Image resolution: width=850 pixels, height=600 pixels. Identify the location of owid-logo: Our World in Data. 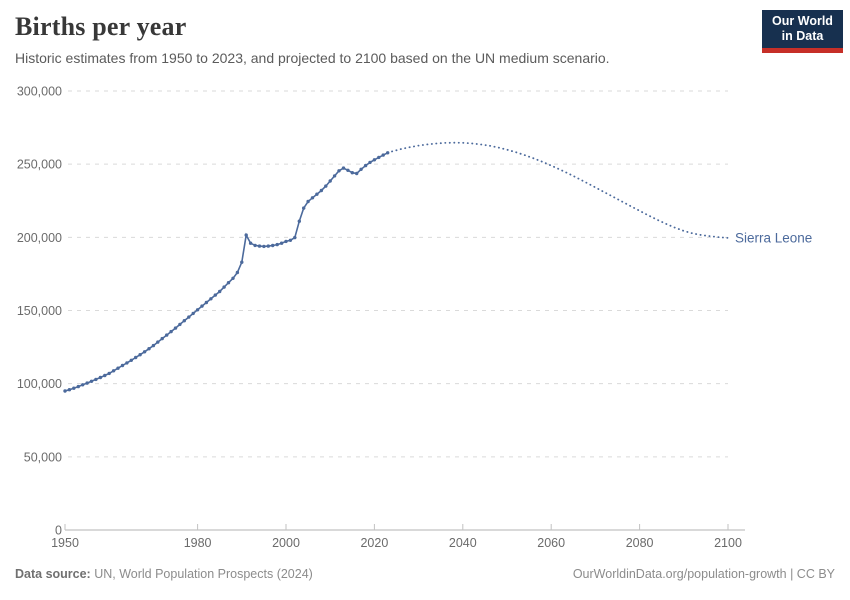
(802, 31).